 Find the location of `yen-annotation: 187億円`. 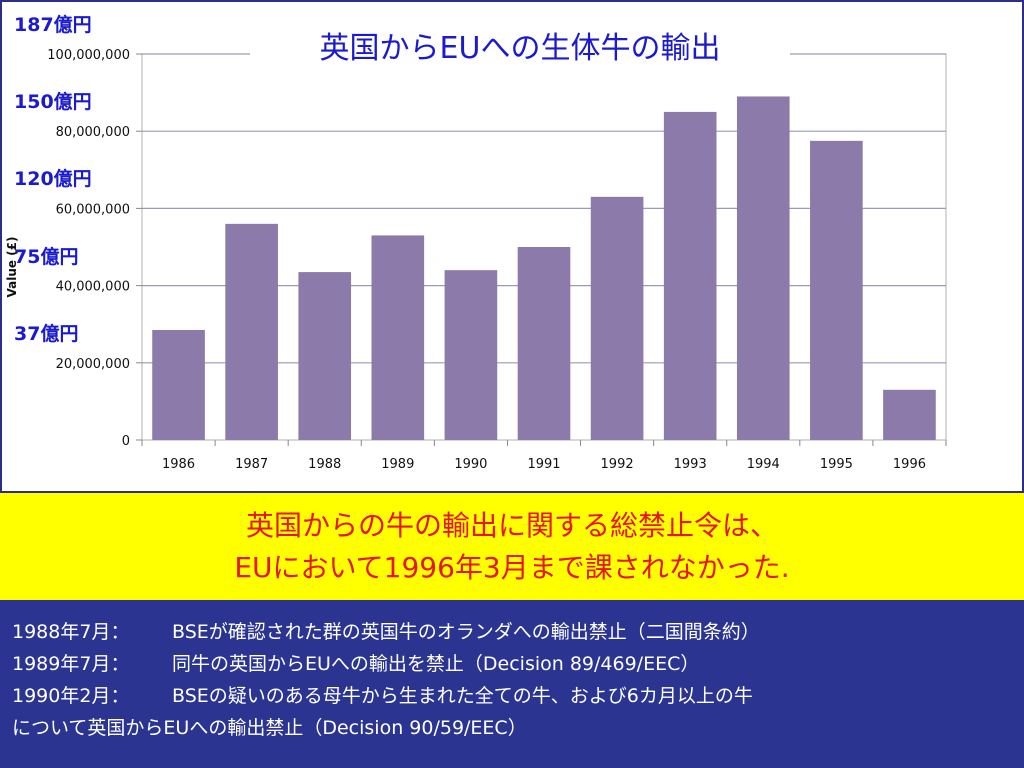

yen-annotation: 187億円 is located at coordinates (53, 25).